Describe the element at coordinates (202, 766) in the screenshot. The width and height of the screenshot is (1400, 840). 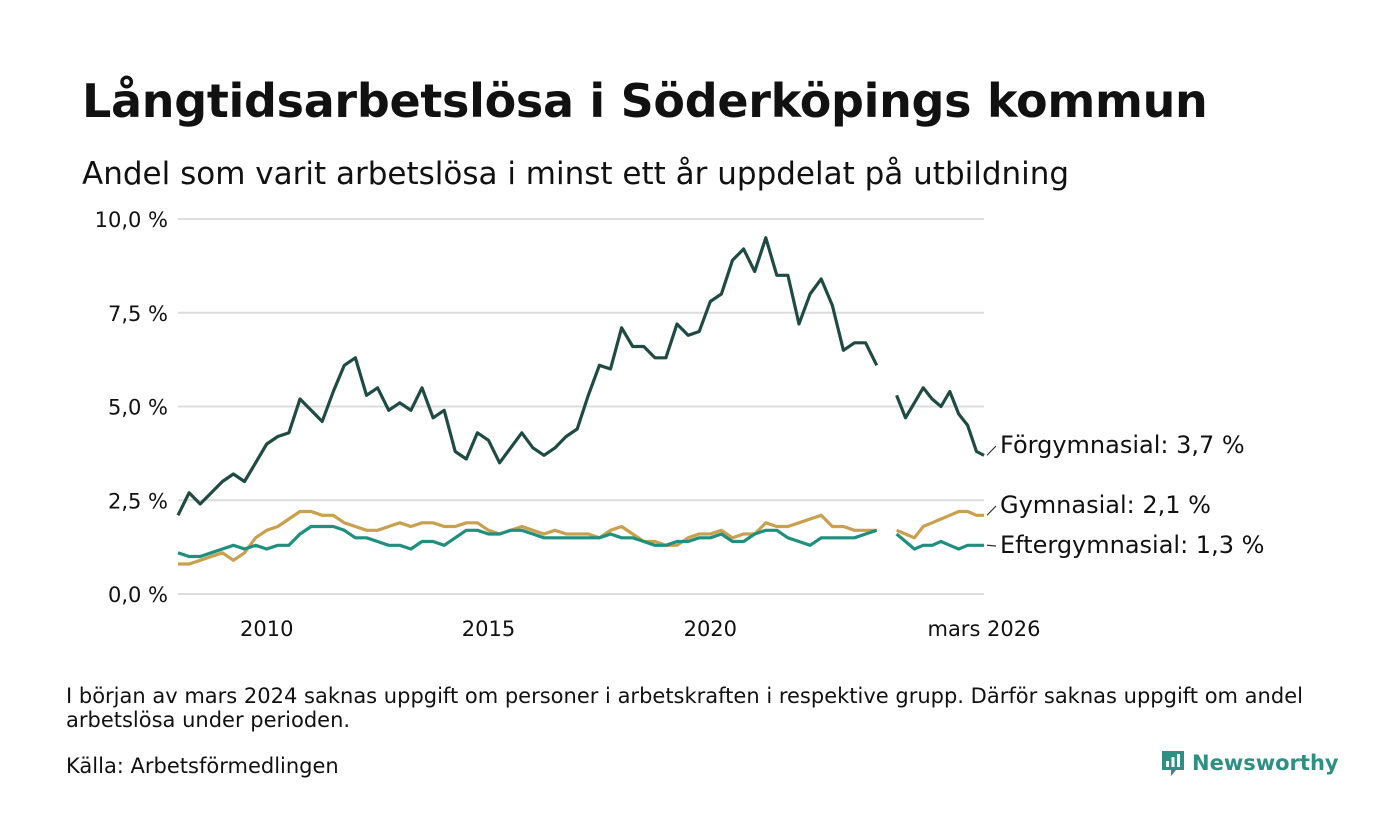
I see `source-text: Källa: Arbetsförmedlingen` at that location.